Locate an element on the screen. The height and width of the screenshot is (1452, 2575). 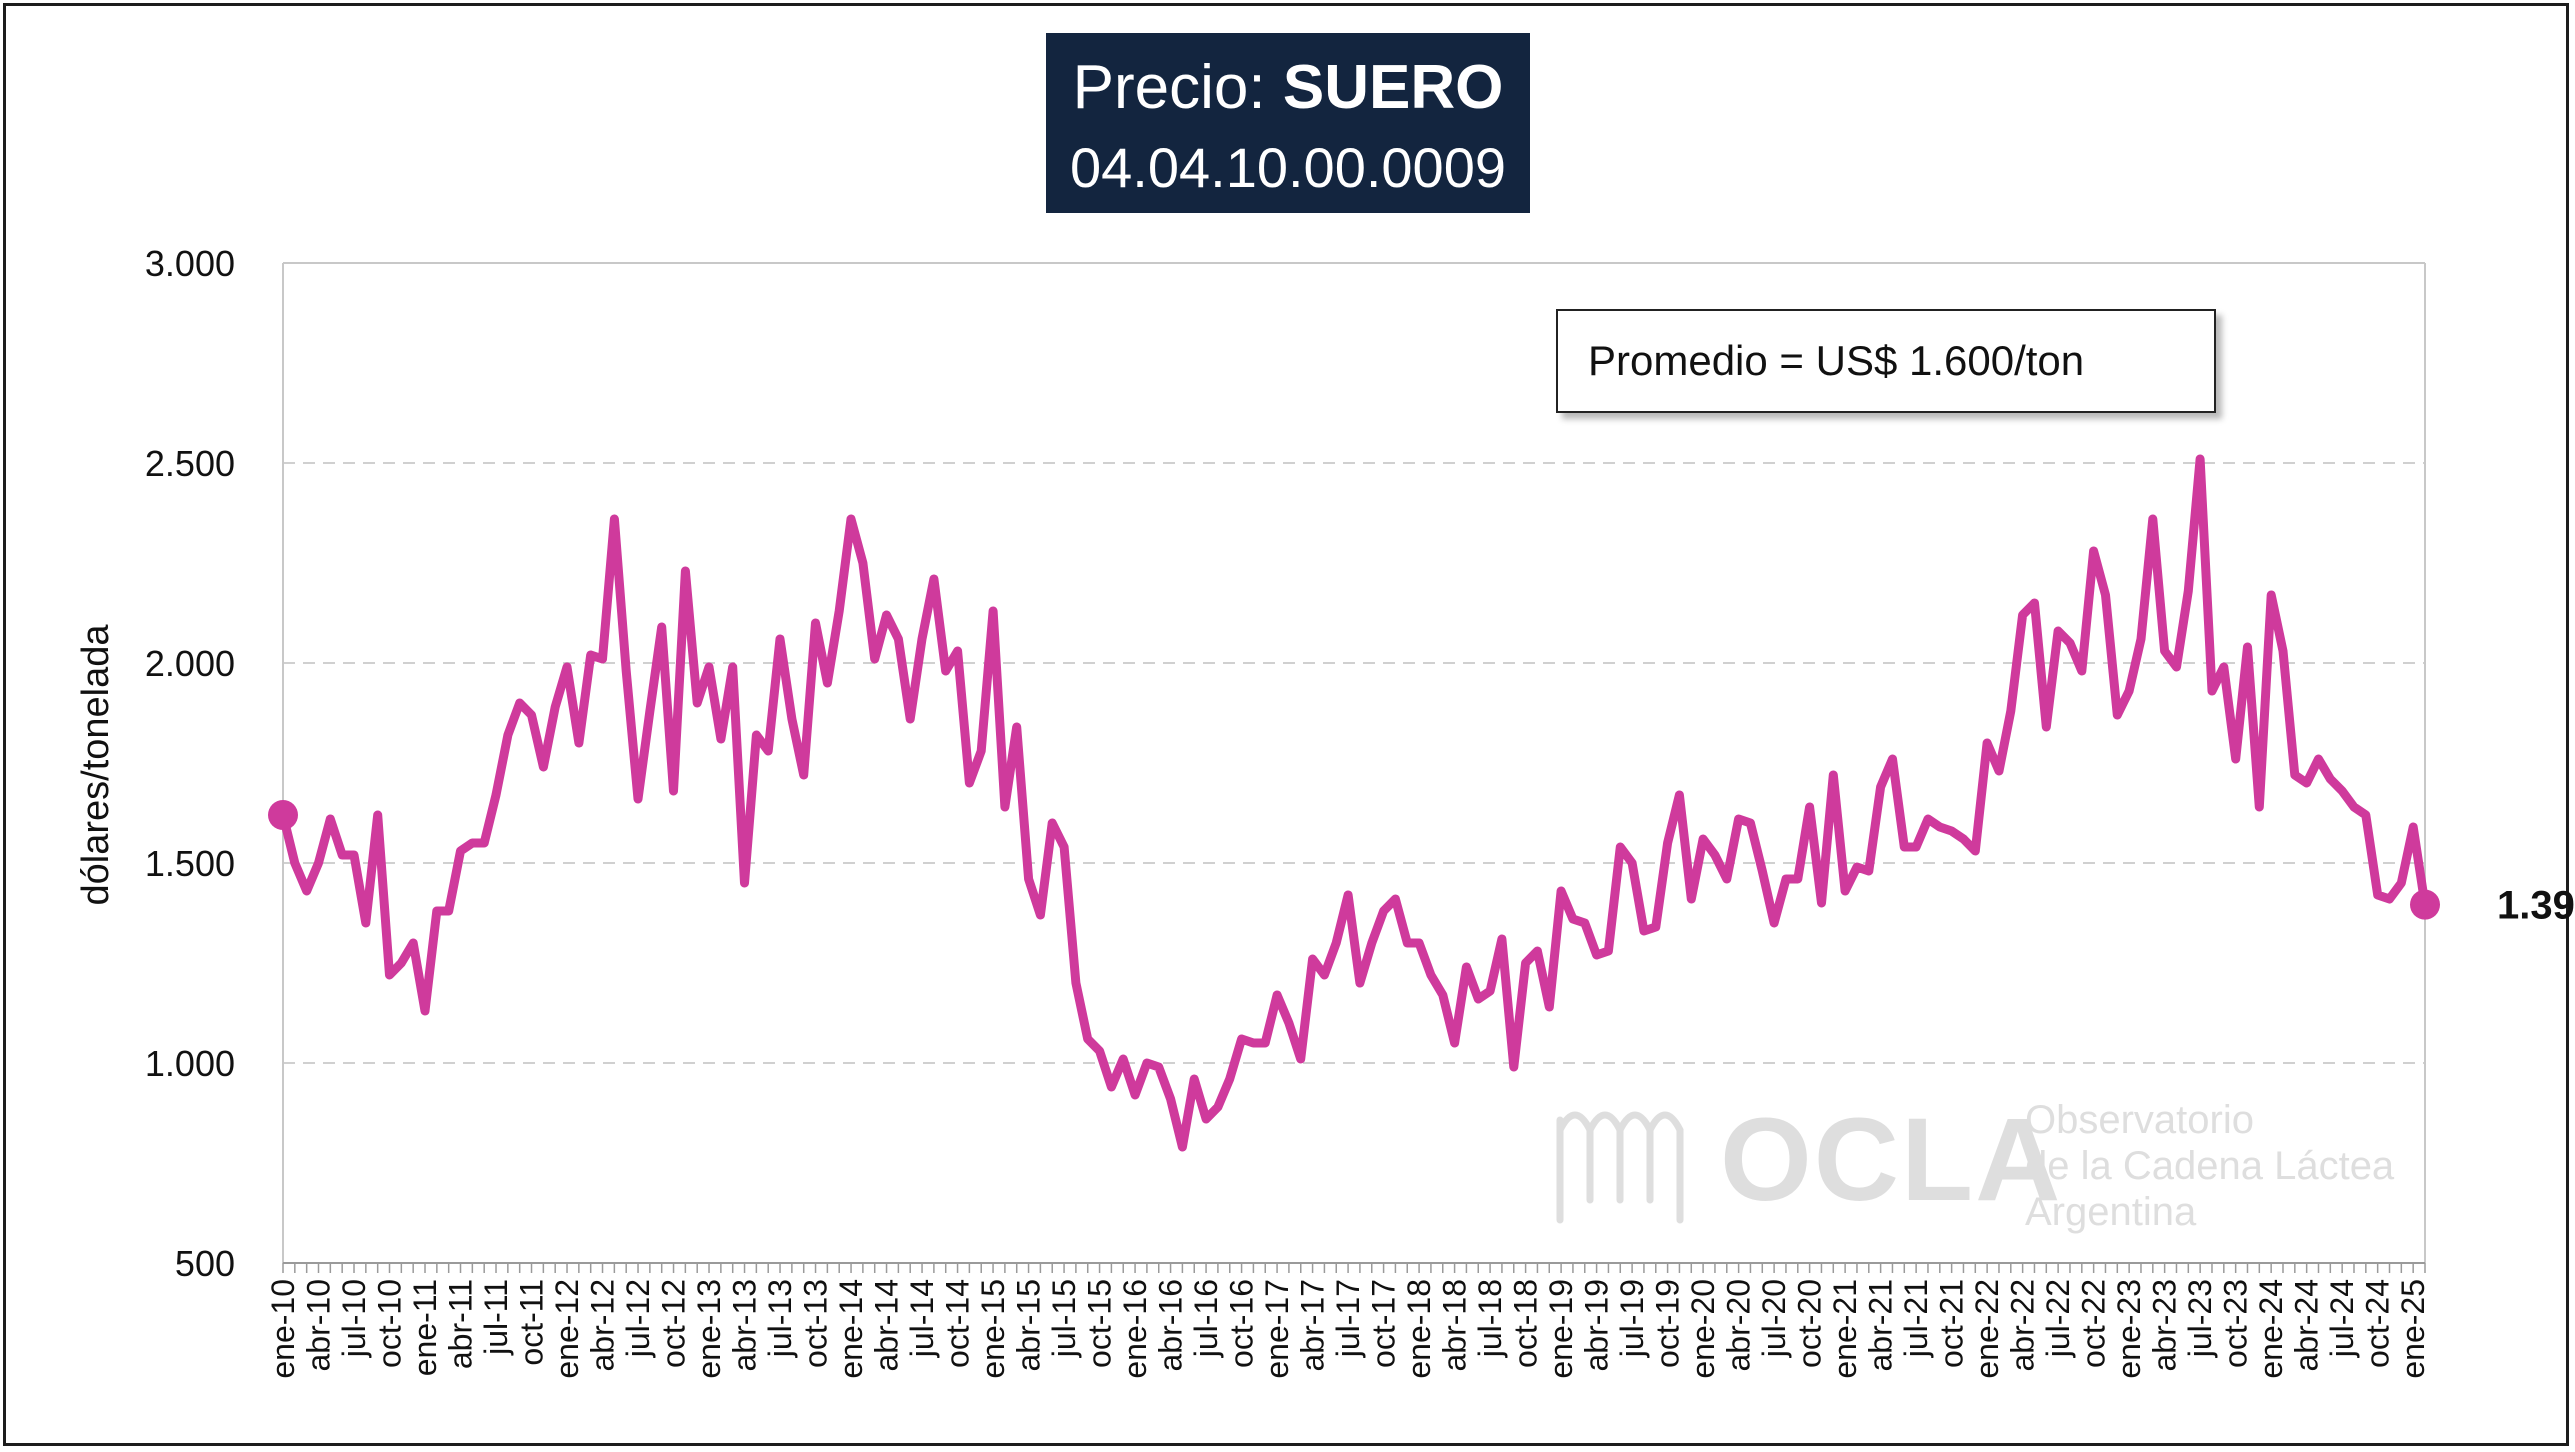
x-tick-label: jul-20 is located at coordinates (1774, 1318).